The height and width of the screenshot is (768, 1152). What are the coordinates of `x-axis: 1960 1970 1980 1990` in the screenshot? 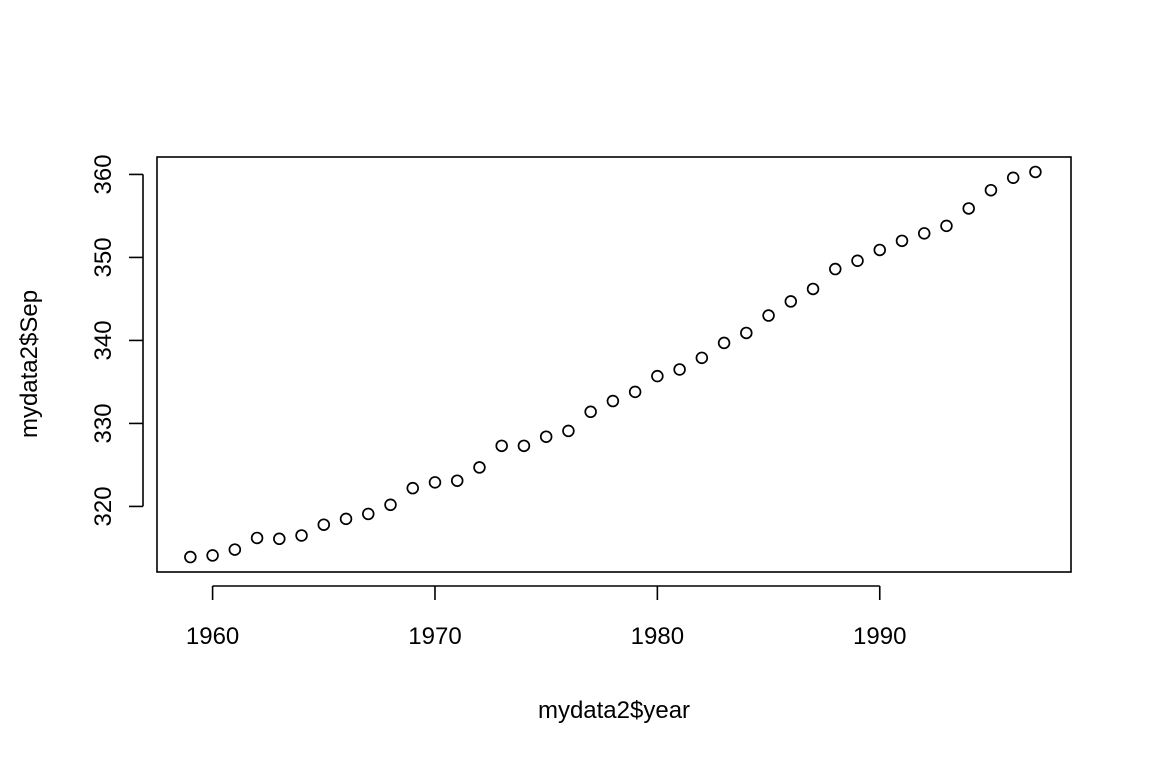 It's located at (546, 617).